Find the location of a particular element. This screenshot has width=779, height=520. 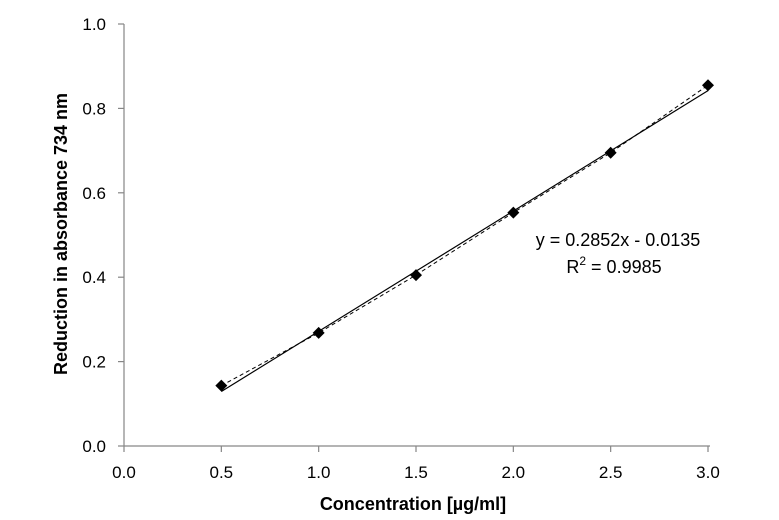

x-tick-label: 2.5 is located at coordinates (611, 472).